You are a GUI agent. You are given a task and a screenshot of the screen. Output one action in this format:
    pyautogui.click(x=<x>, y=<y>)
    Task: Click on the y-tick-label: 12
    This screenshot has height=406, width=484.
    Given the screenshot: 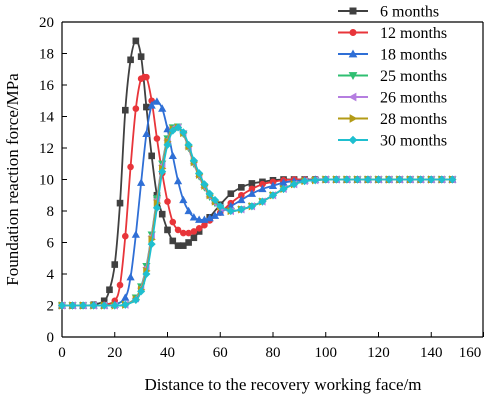 What is the action you would take?
    pyautogui.click(x=46, y=149)
    